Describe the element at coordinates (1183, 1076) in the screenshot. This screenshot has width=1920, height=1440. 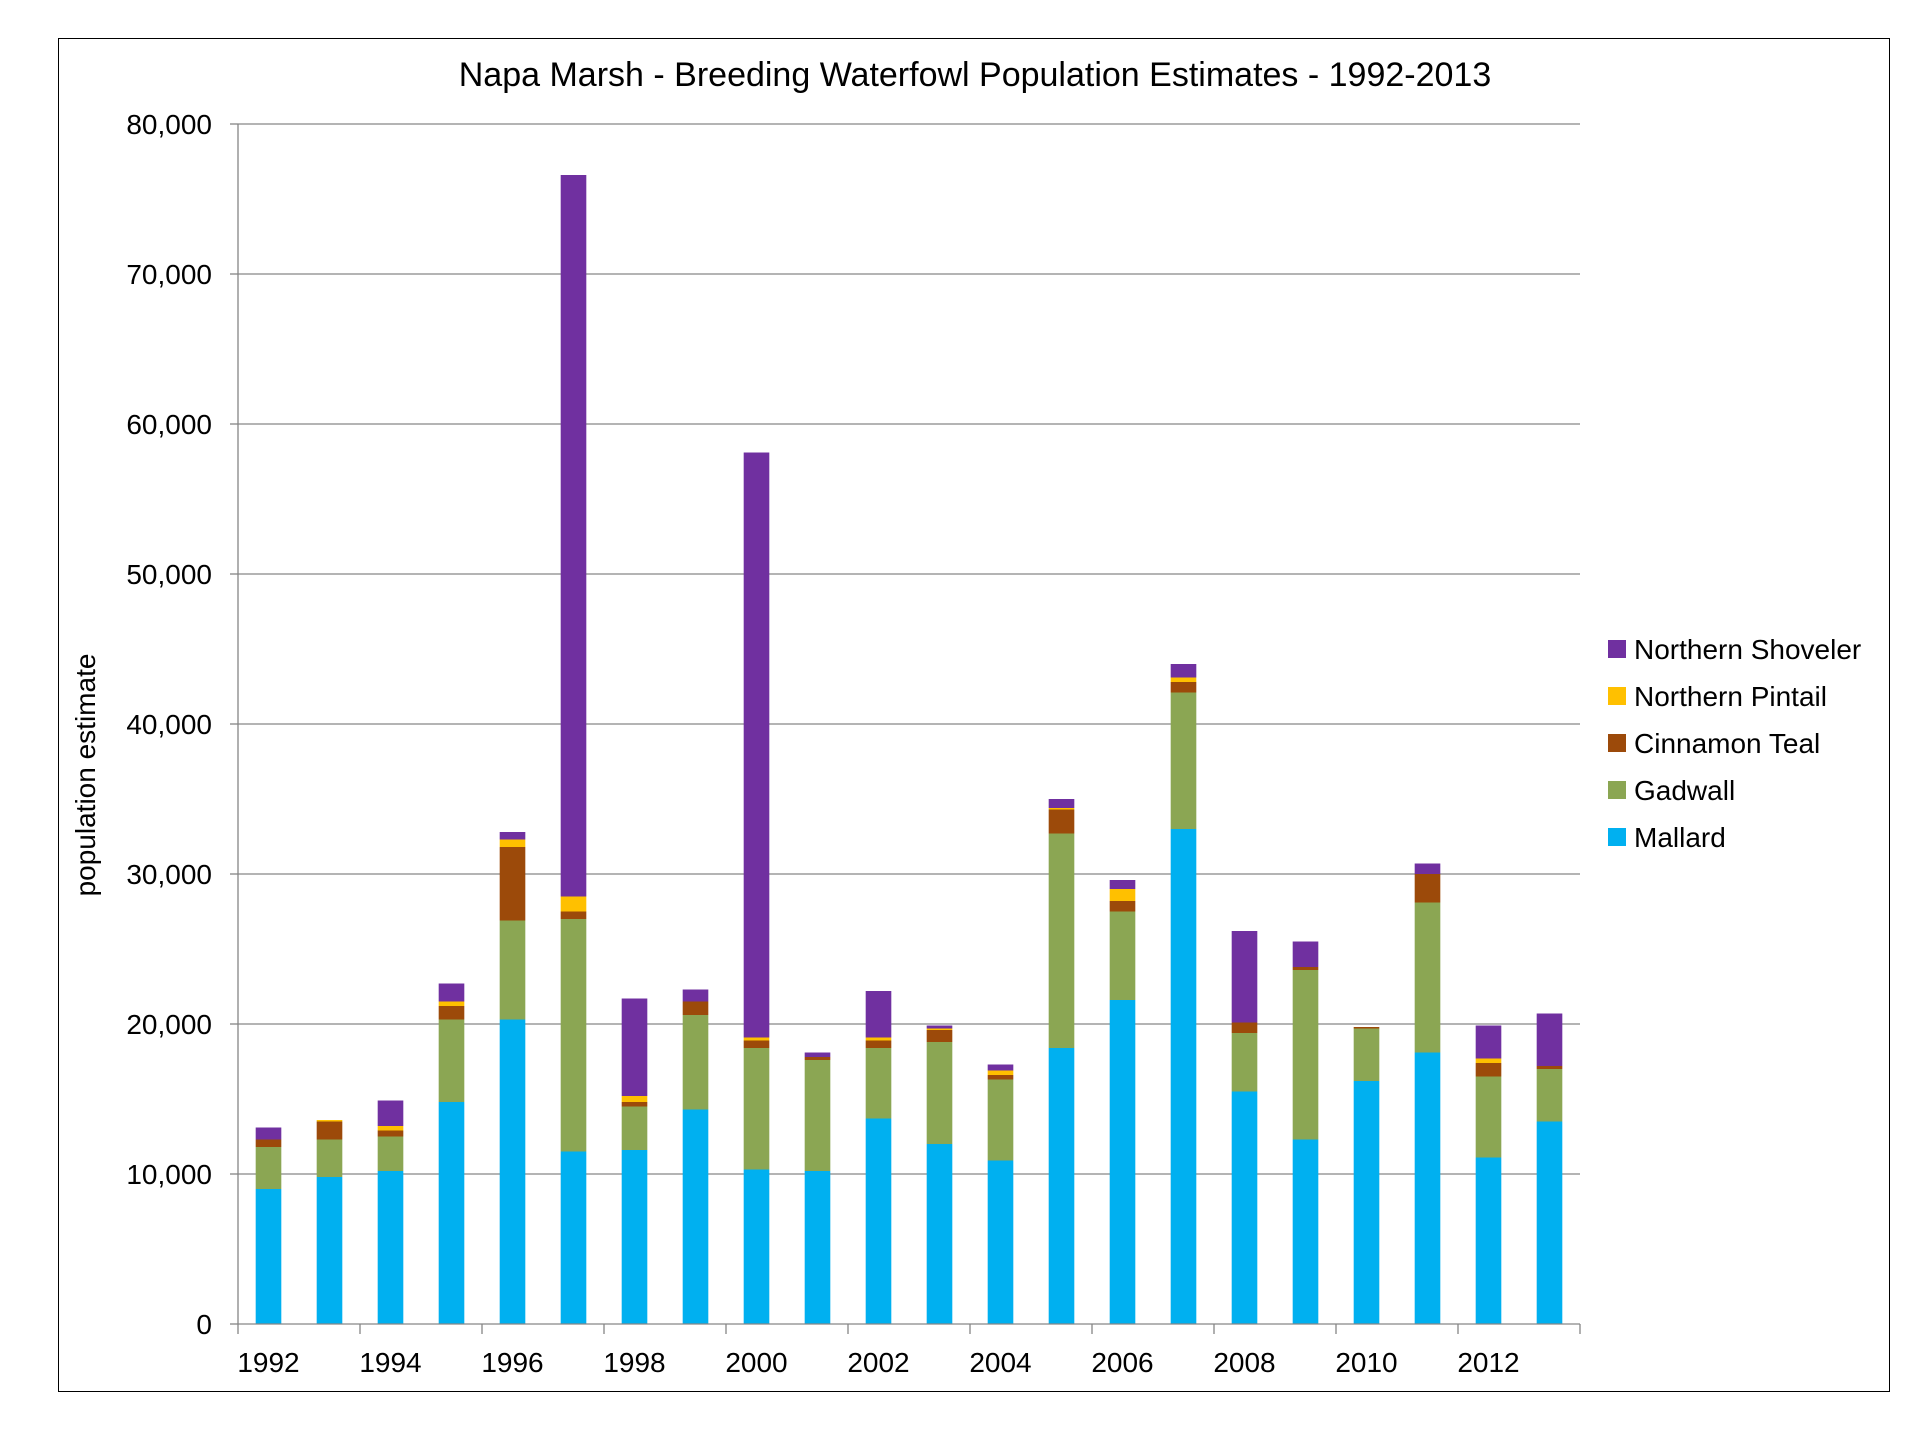
I see `bar-mallard-2007` at that location.